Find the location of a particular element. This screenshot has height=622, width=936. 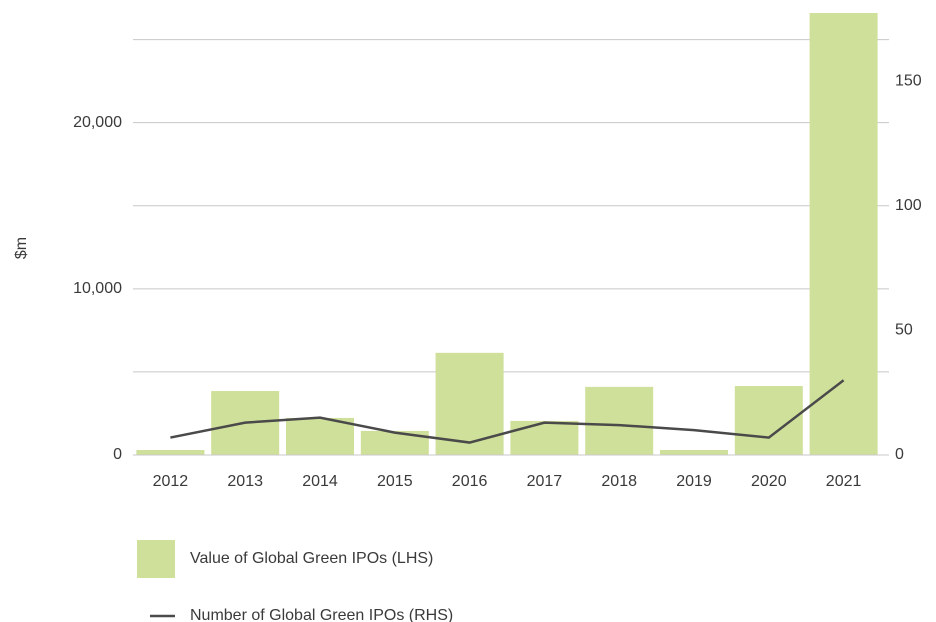

legend-label: Number of Global Green IPOs (RHS) is located at coordinates (321, 614).